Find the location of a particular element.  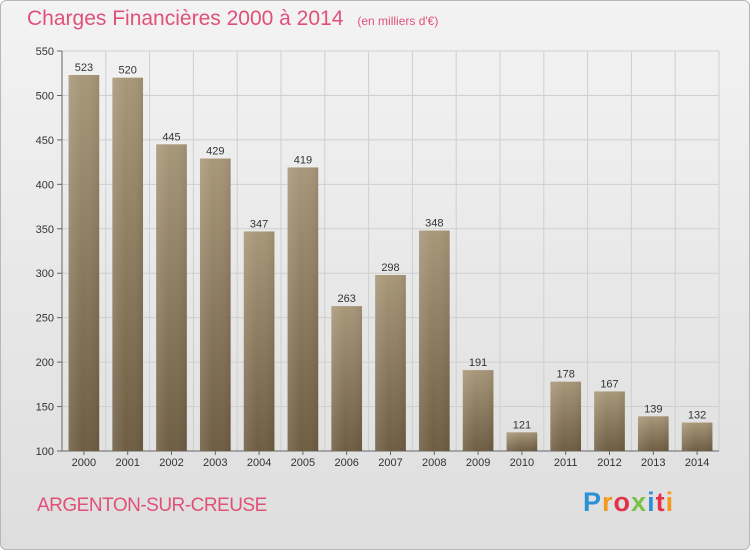

y-tick-label: 300 is located at coordinates (45, 274).